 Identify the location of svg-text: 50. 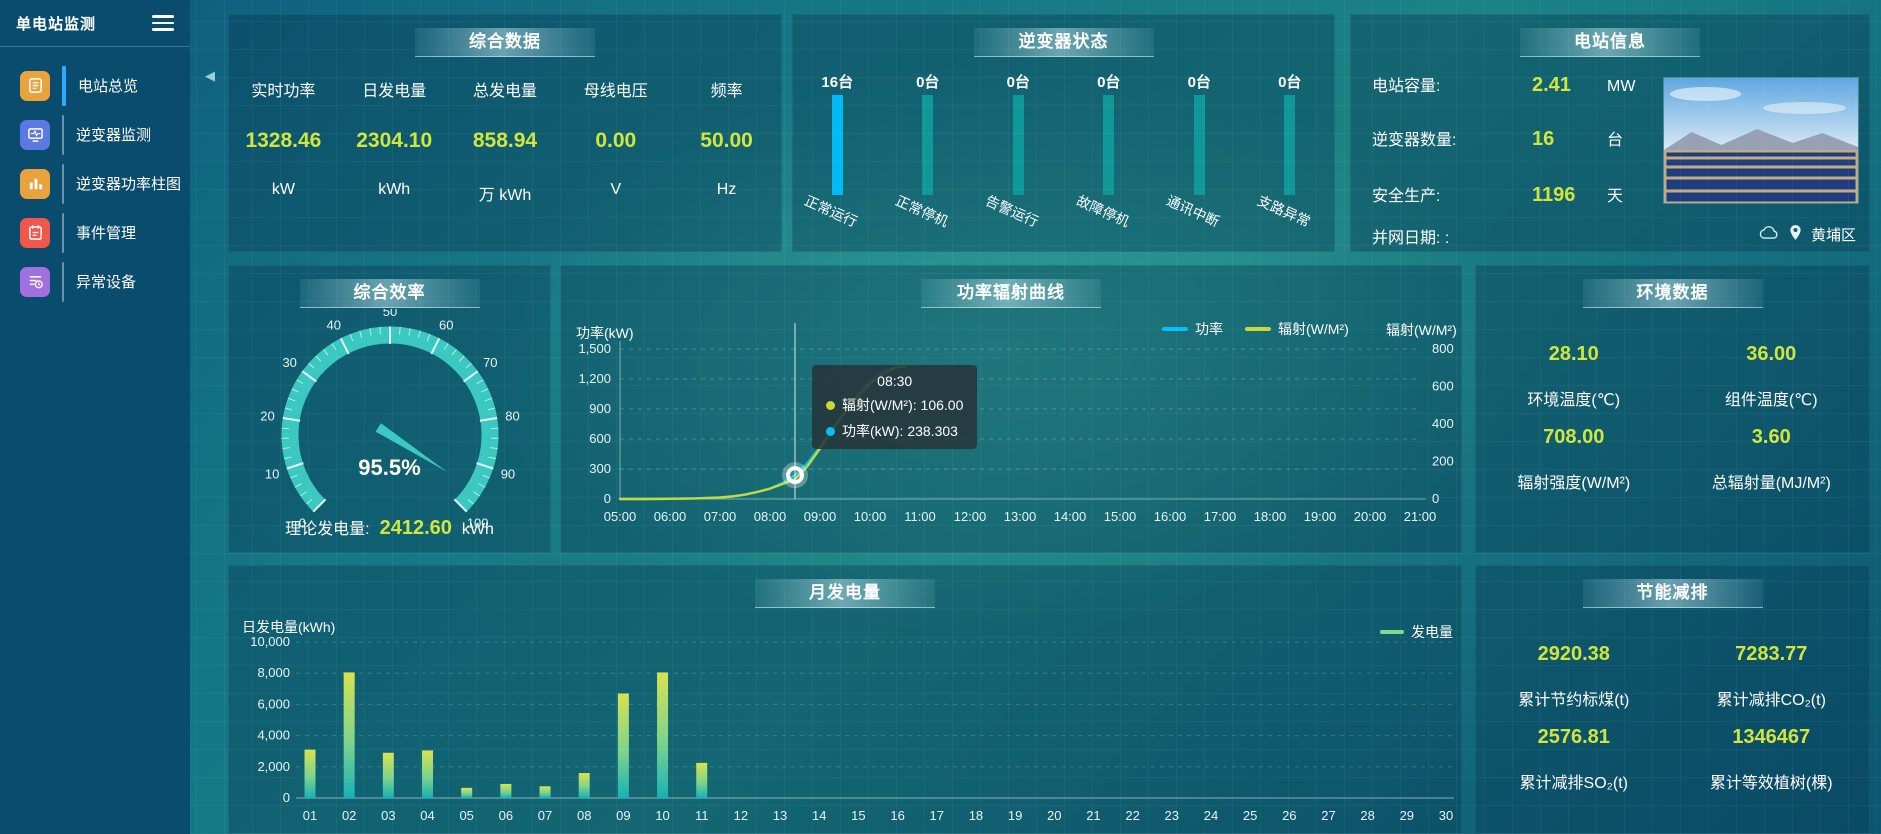
(389, 314).